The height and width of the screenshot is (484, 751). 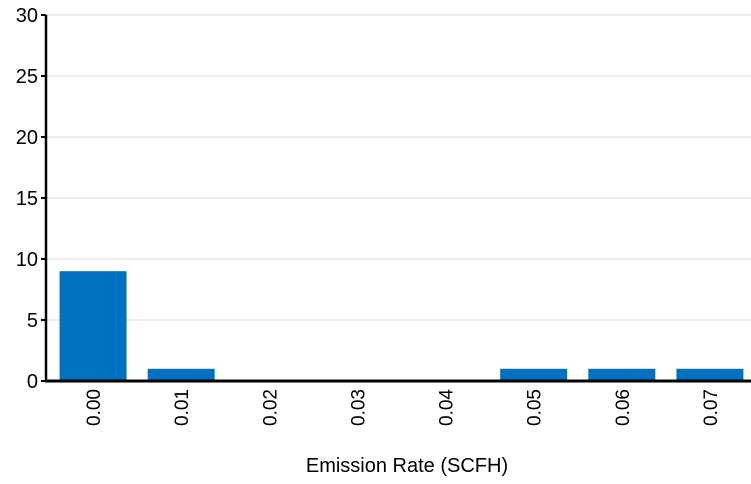 What do you see at coordinates (182, 407) in the screenshot?
I see `x-tick-label: 0.01` at bounding box center [182, 407].